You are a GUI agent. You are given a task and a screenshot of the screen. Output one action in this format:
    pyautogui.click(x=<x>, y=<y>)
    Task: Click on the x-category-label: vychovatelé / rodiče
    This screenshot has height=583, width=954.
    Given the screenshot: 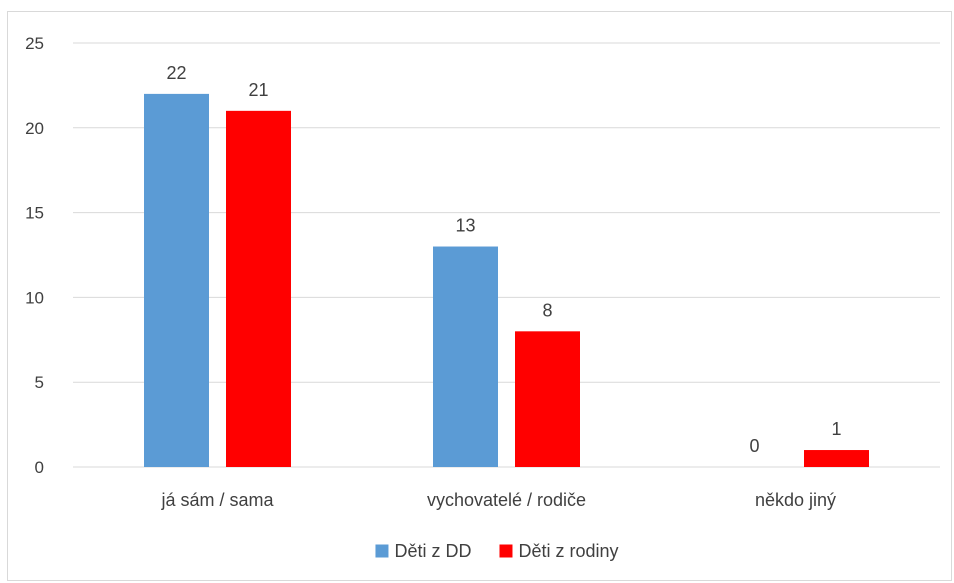 What is the action you would take?
    pyautogui.click(x=506, y=500)
    